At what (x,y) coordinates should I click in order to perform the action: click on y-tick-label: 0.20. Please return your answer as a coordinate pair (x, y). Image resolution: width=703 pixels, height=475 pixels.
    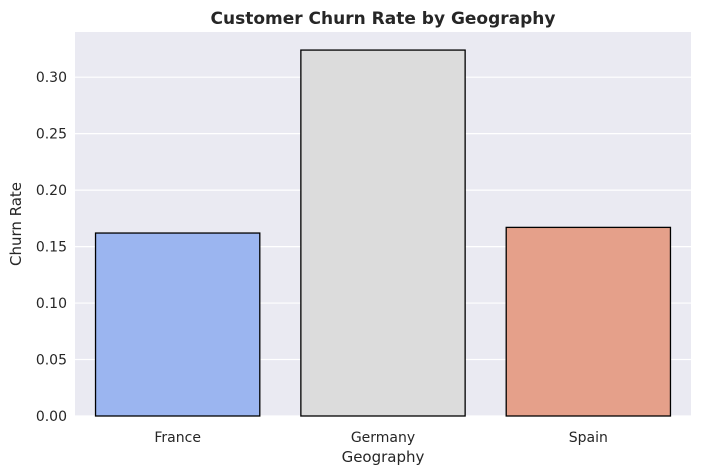
    Looking at the image, I should click on (51, 191).